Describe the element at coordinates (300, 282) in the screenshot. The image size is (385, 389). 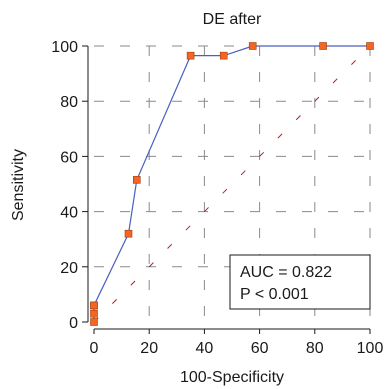
I see `auc-annotation-box: AUC = 0.822 P < 0.001` at that location.